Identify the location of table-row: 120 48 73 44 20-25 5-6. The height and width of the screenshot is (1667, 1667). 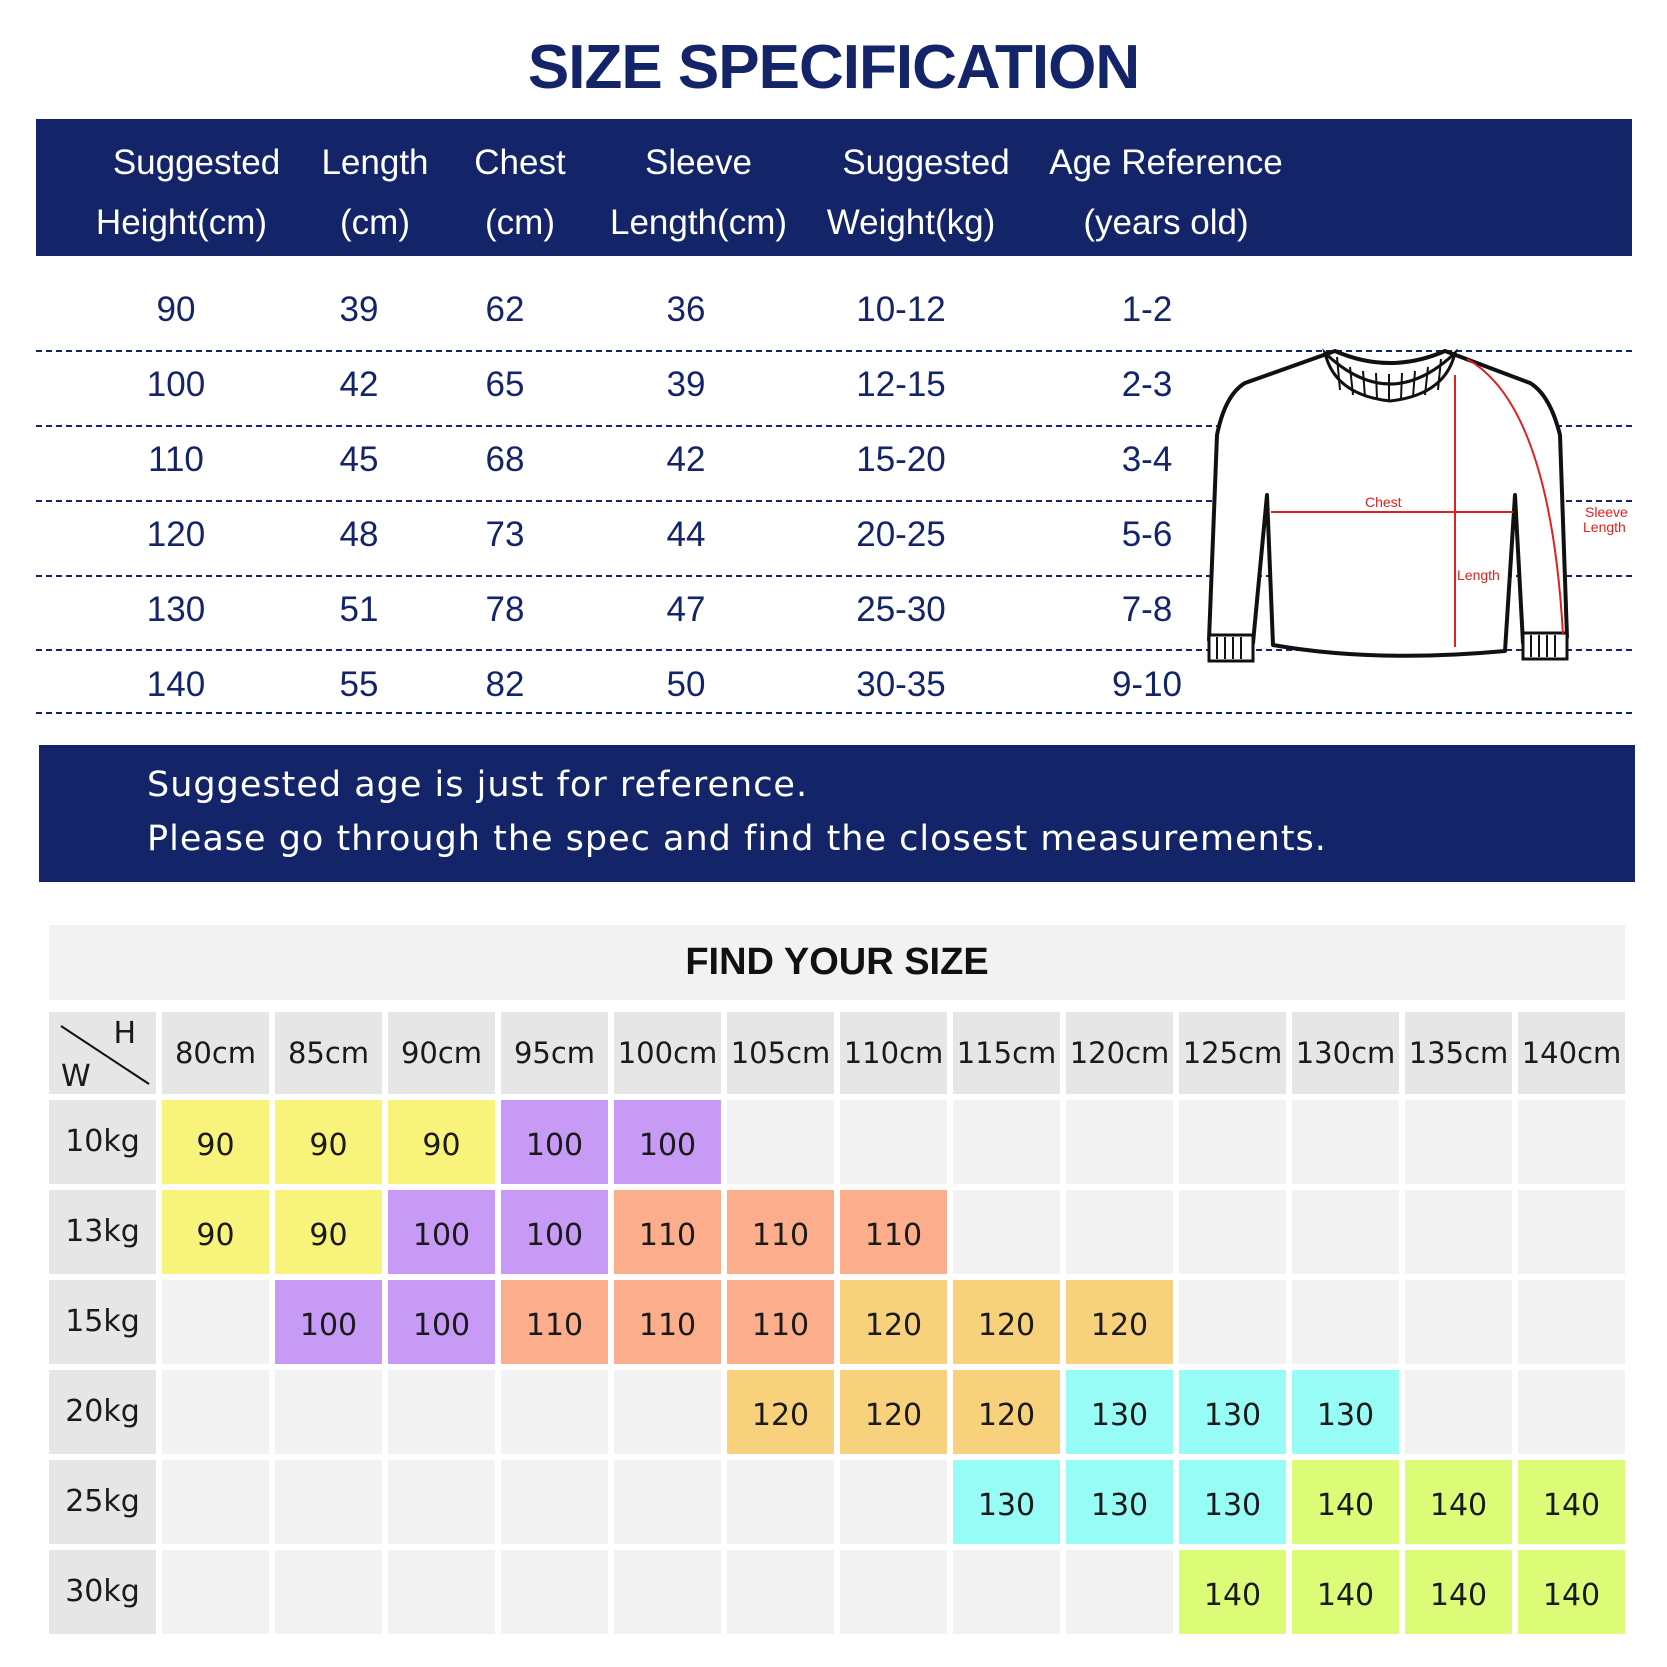
(659, 534).